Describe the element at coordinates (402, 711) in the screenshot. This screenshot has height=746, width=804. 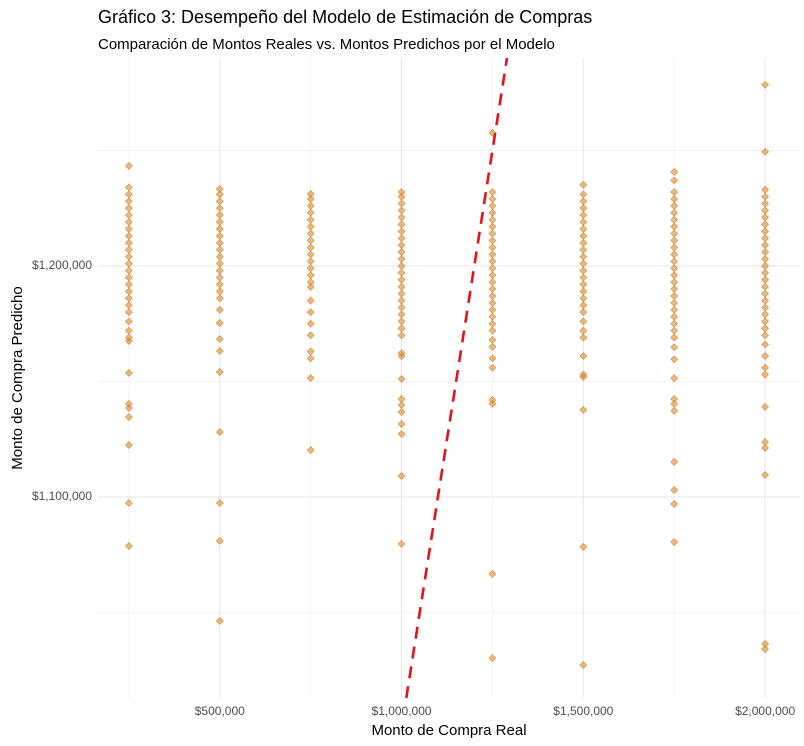
I see `x-tick-label: $1,000,000` at that location.